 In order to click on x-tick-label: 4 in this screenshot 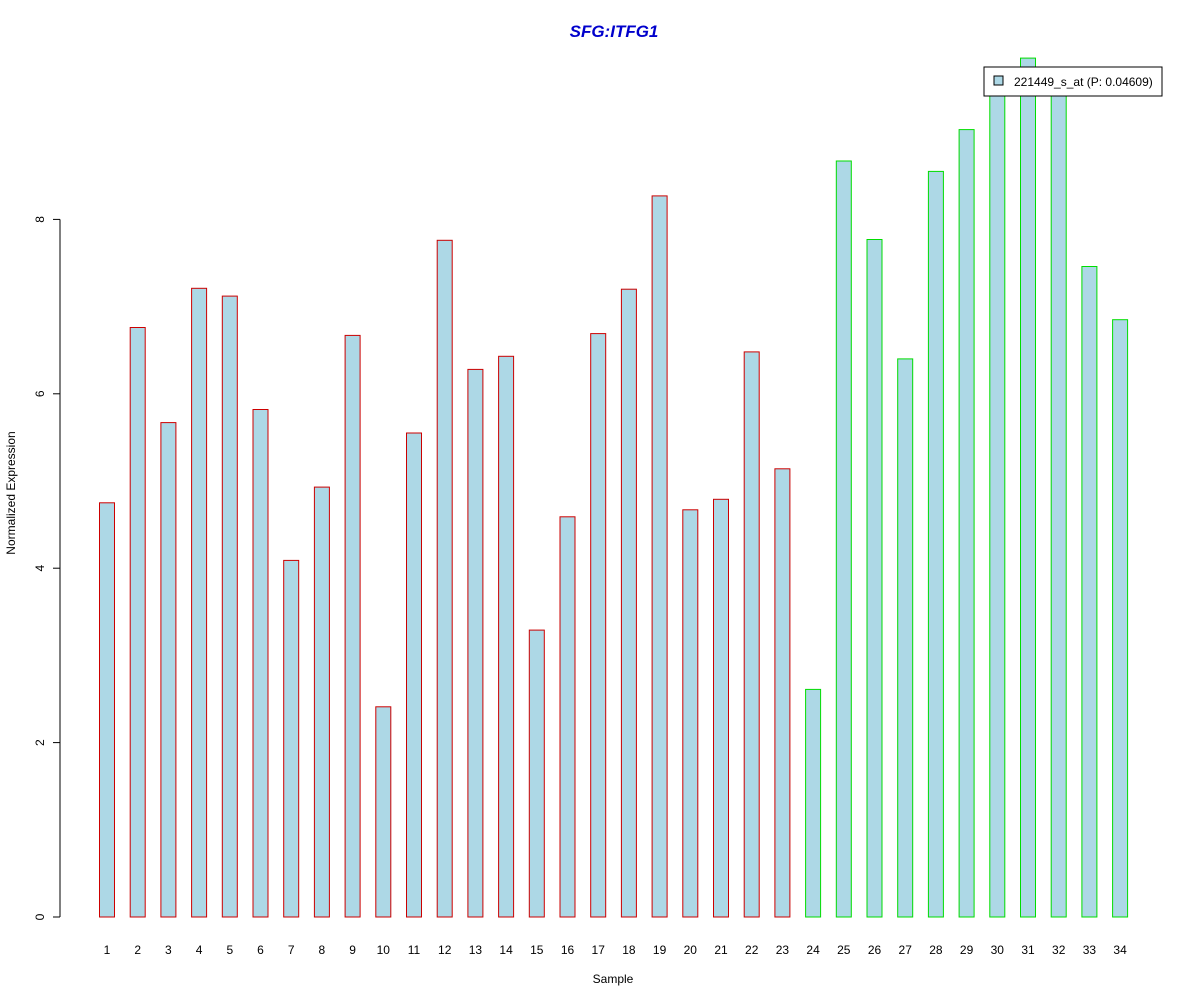, I will do `click(199, 950)`.